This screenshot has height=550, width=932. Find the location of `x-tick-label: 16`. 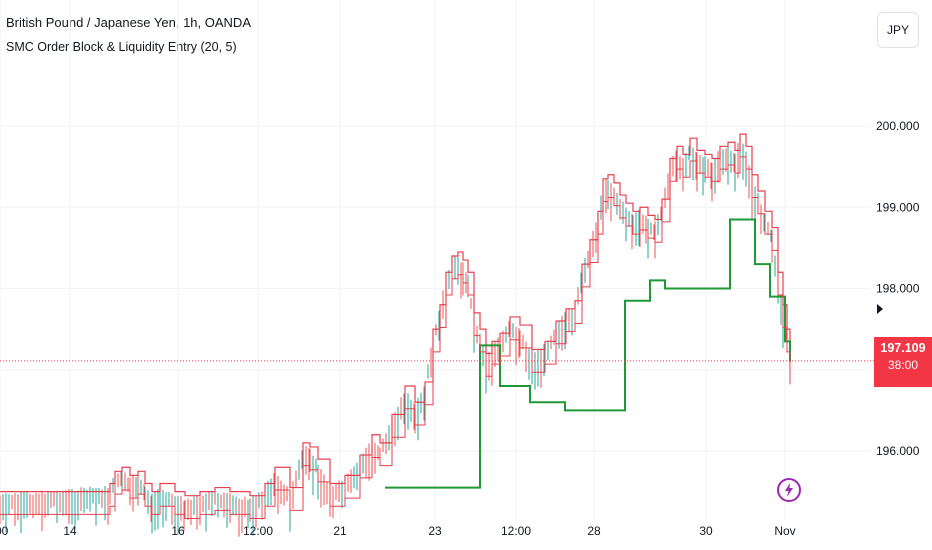

x-tick-label: 16 is located at coordinates (178, 531).